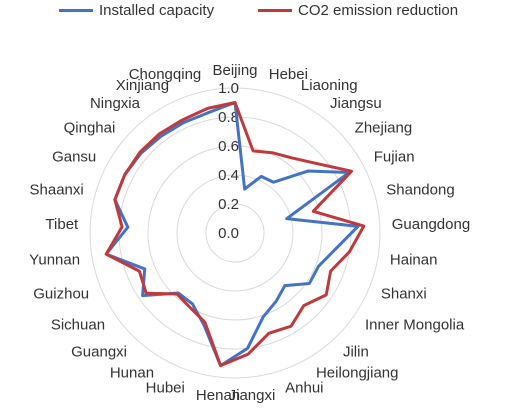  What do you see at coordinates (54, 259) in the screenshot?
I see `category-label: Yunnan` at bounding box center [54, 259].